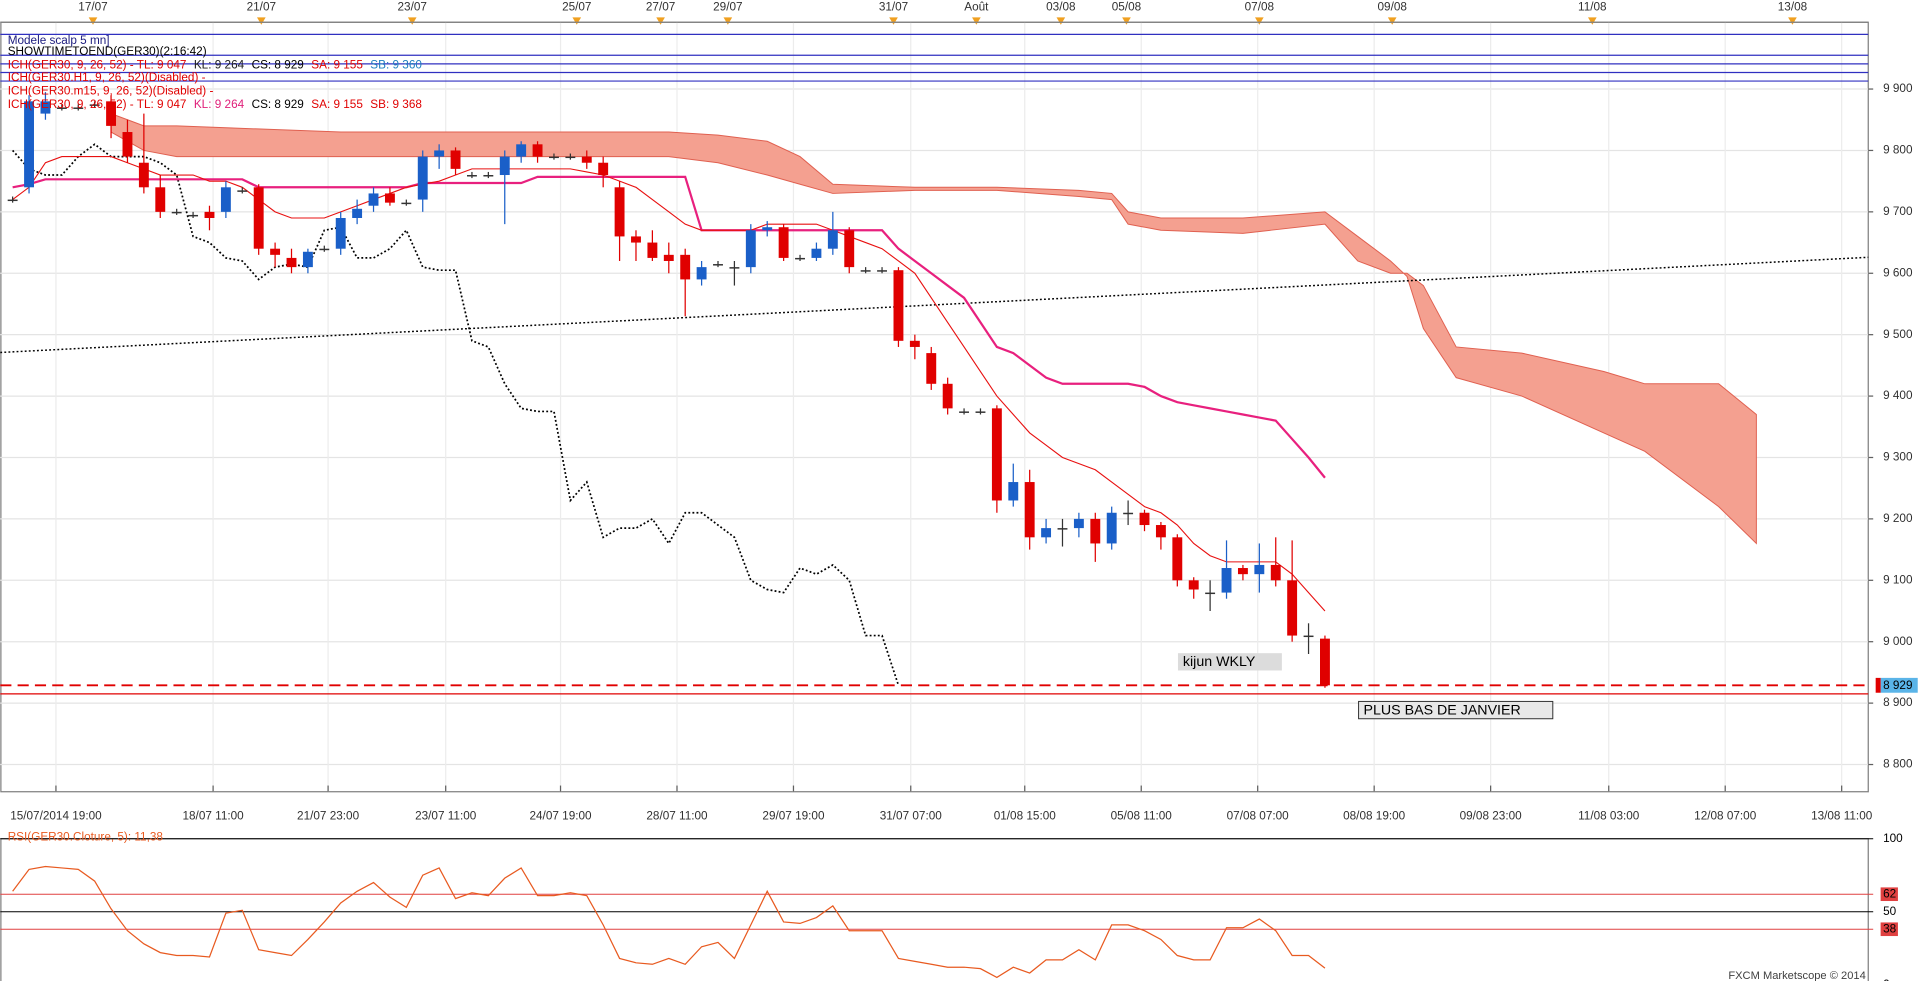  I want to click on top-date-label: 21/07, so click(261, 7).